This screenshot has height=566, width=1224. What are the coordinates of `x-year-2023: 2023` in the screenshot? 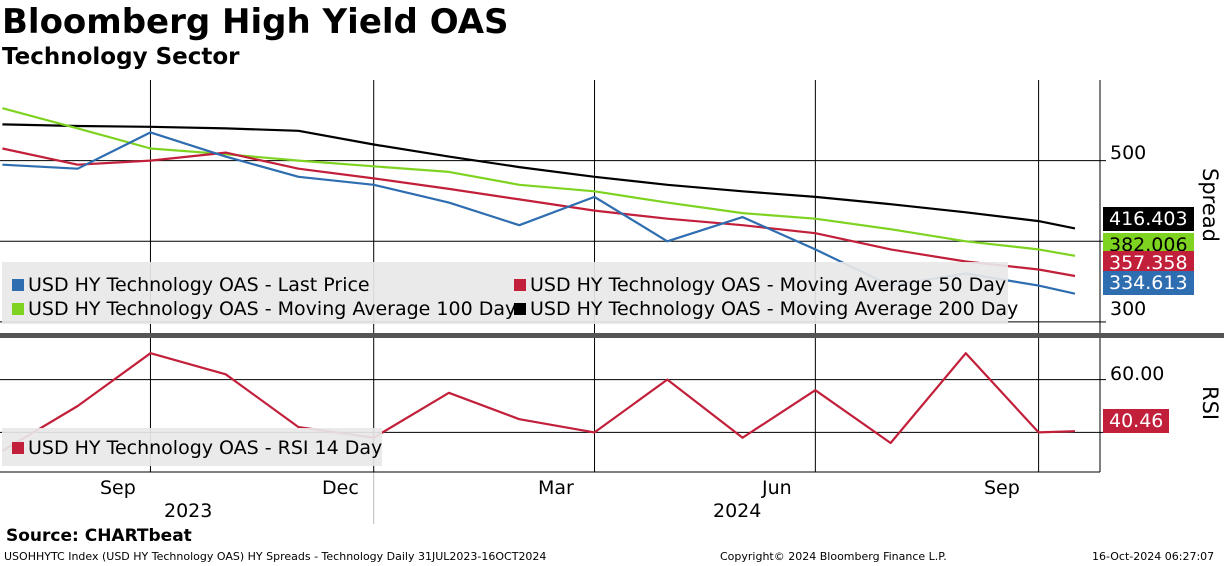 It's located at (188, 511).